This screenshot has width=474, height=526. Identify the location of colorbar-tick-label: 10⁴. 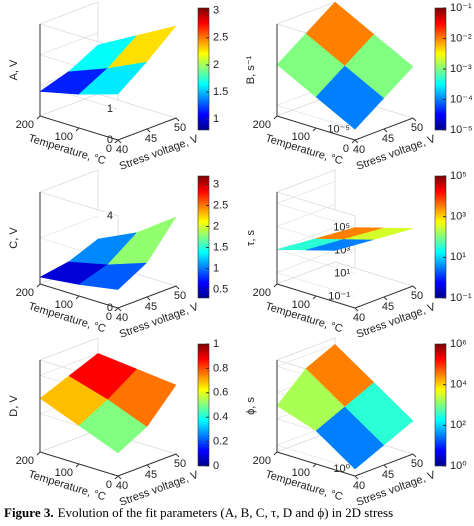
(458, 385).